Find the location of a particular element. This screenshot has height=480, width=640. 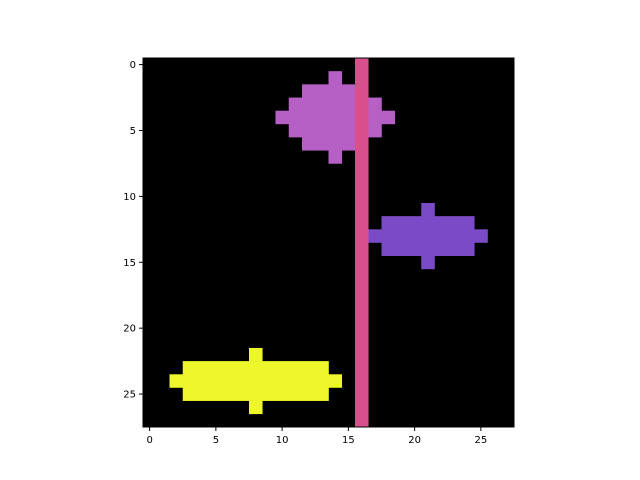

x-tick-label: 5 is located at coordinates (216, 440).